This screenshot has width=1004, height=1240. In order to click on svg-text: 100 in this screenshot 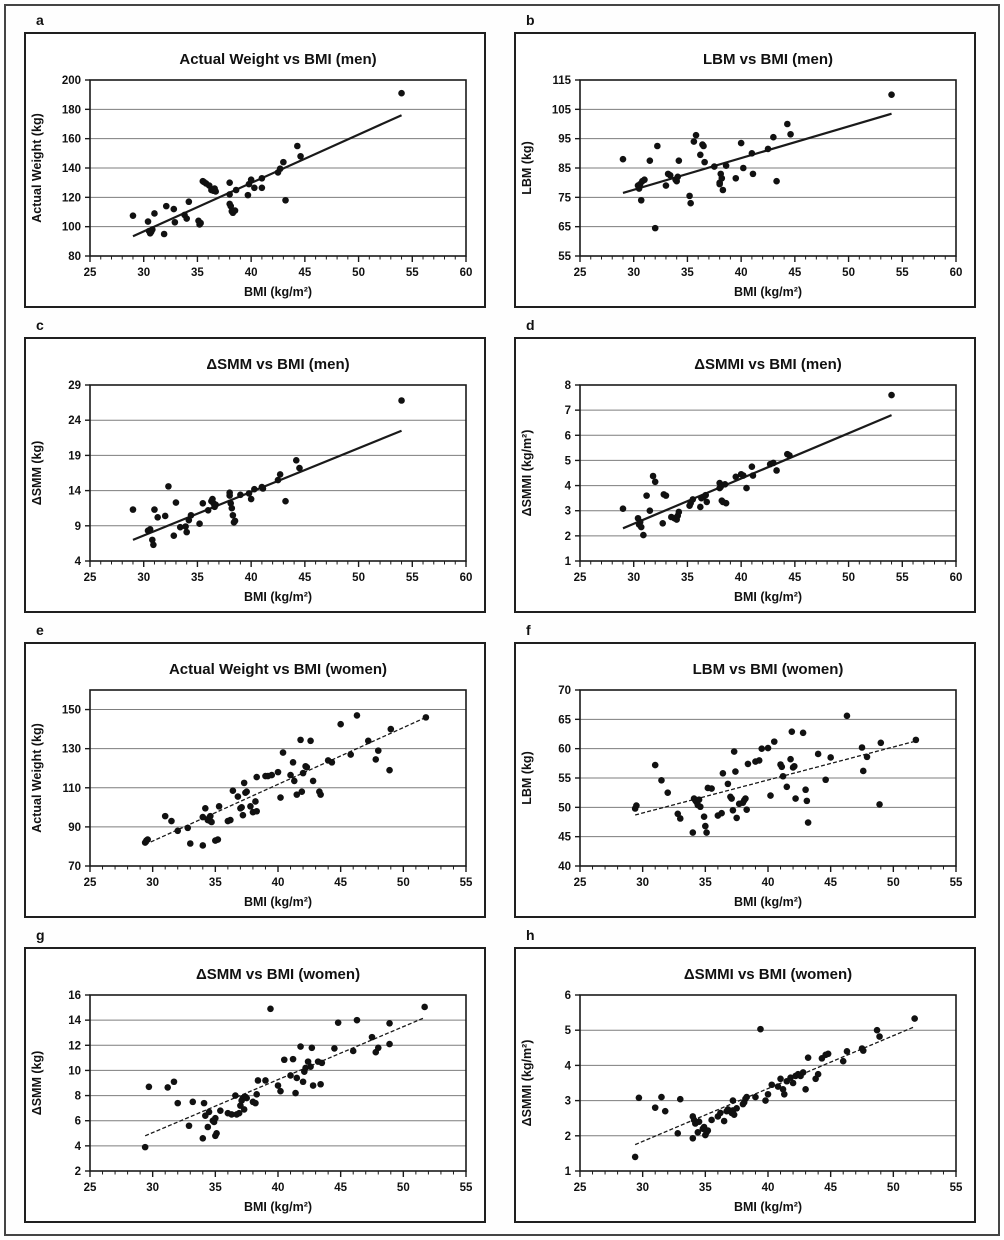, I will do `click(71, 228)`.